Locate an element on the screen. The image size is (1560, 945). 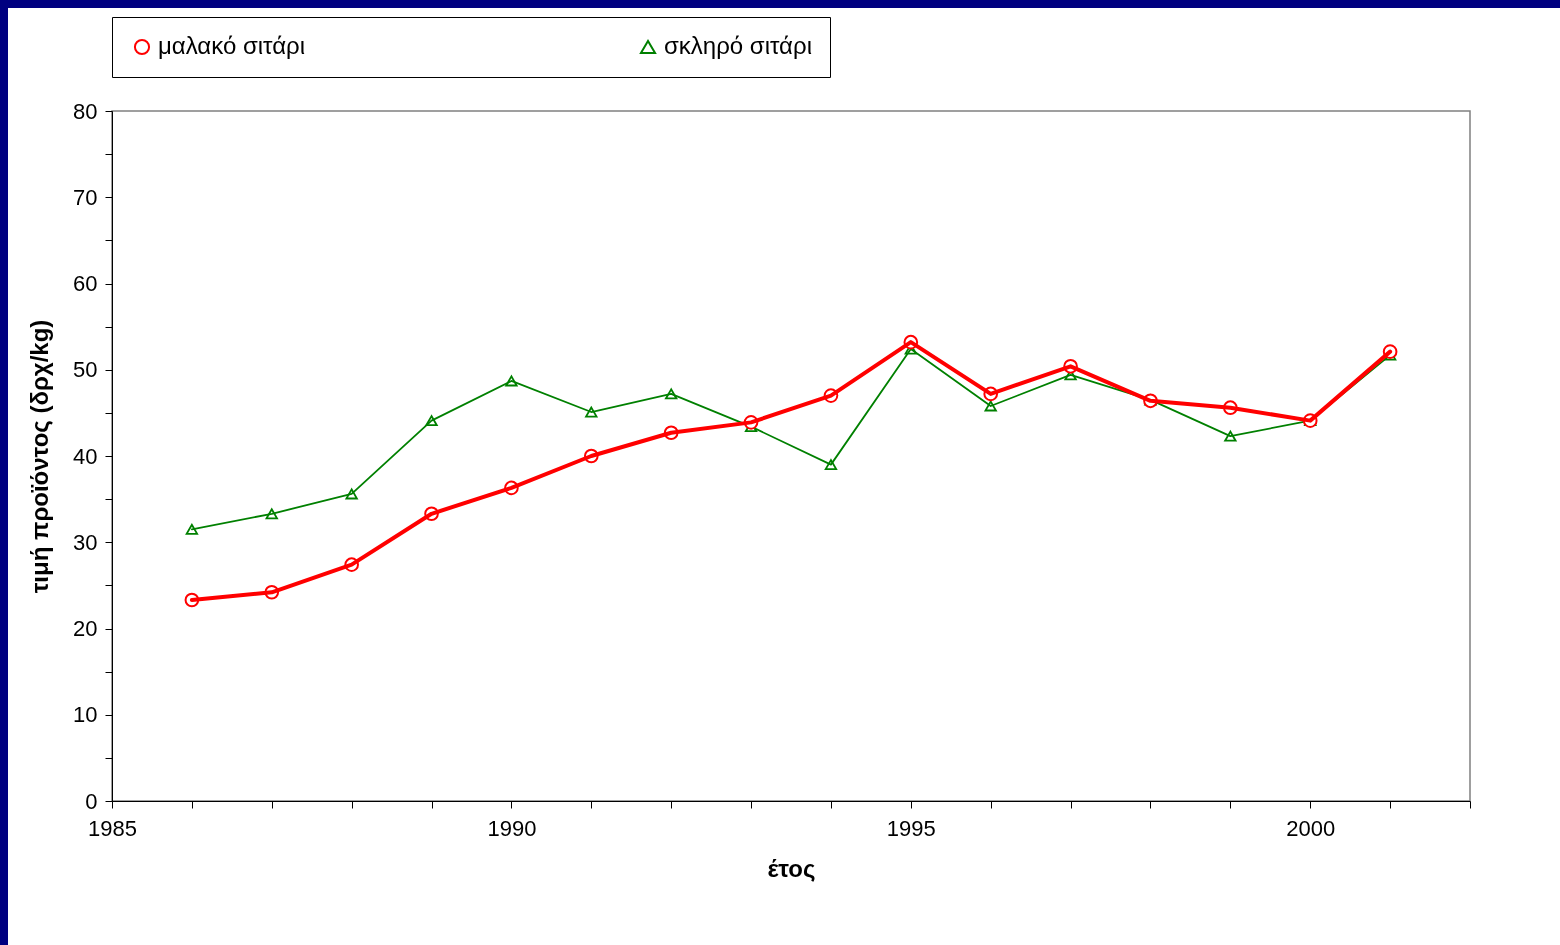
x-tick-label: 2000 is located at coordinates (1311, 828).